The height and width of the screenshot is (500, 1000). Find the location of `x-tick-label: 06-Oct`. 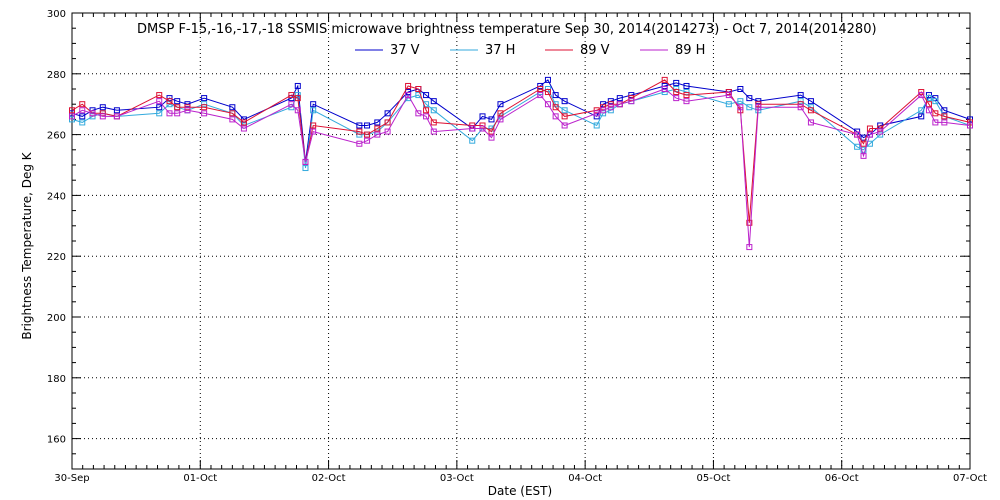

x-tick-label: 06-Oct is located at coordinates (842, 478).